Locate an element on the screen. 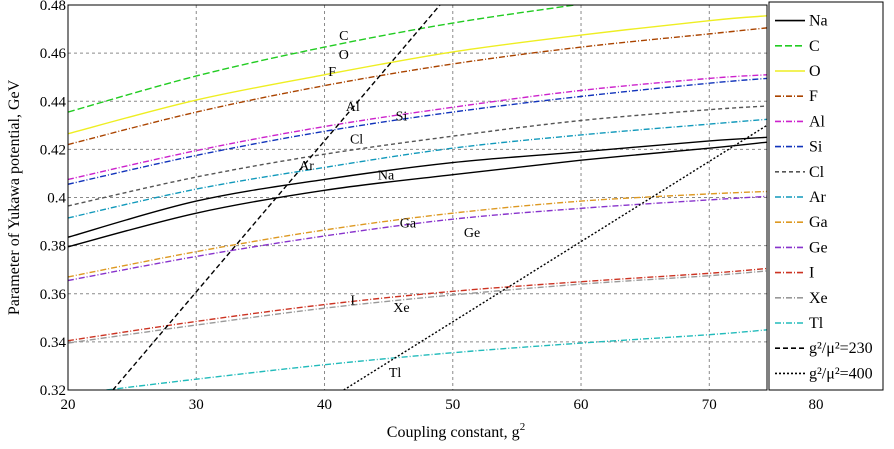 The height and width of the screenshot is (449, 894). x-tick-label: 30 is located at coordinates (196, 405).